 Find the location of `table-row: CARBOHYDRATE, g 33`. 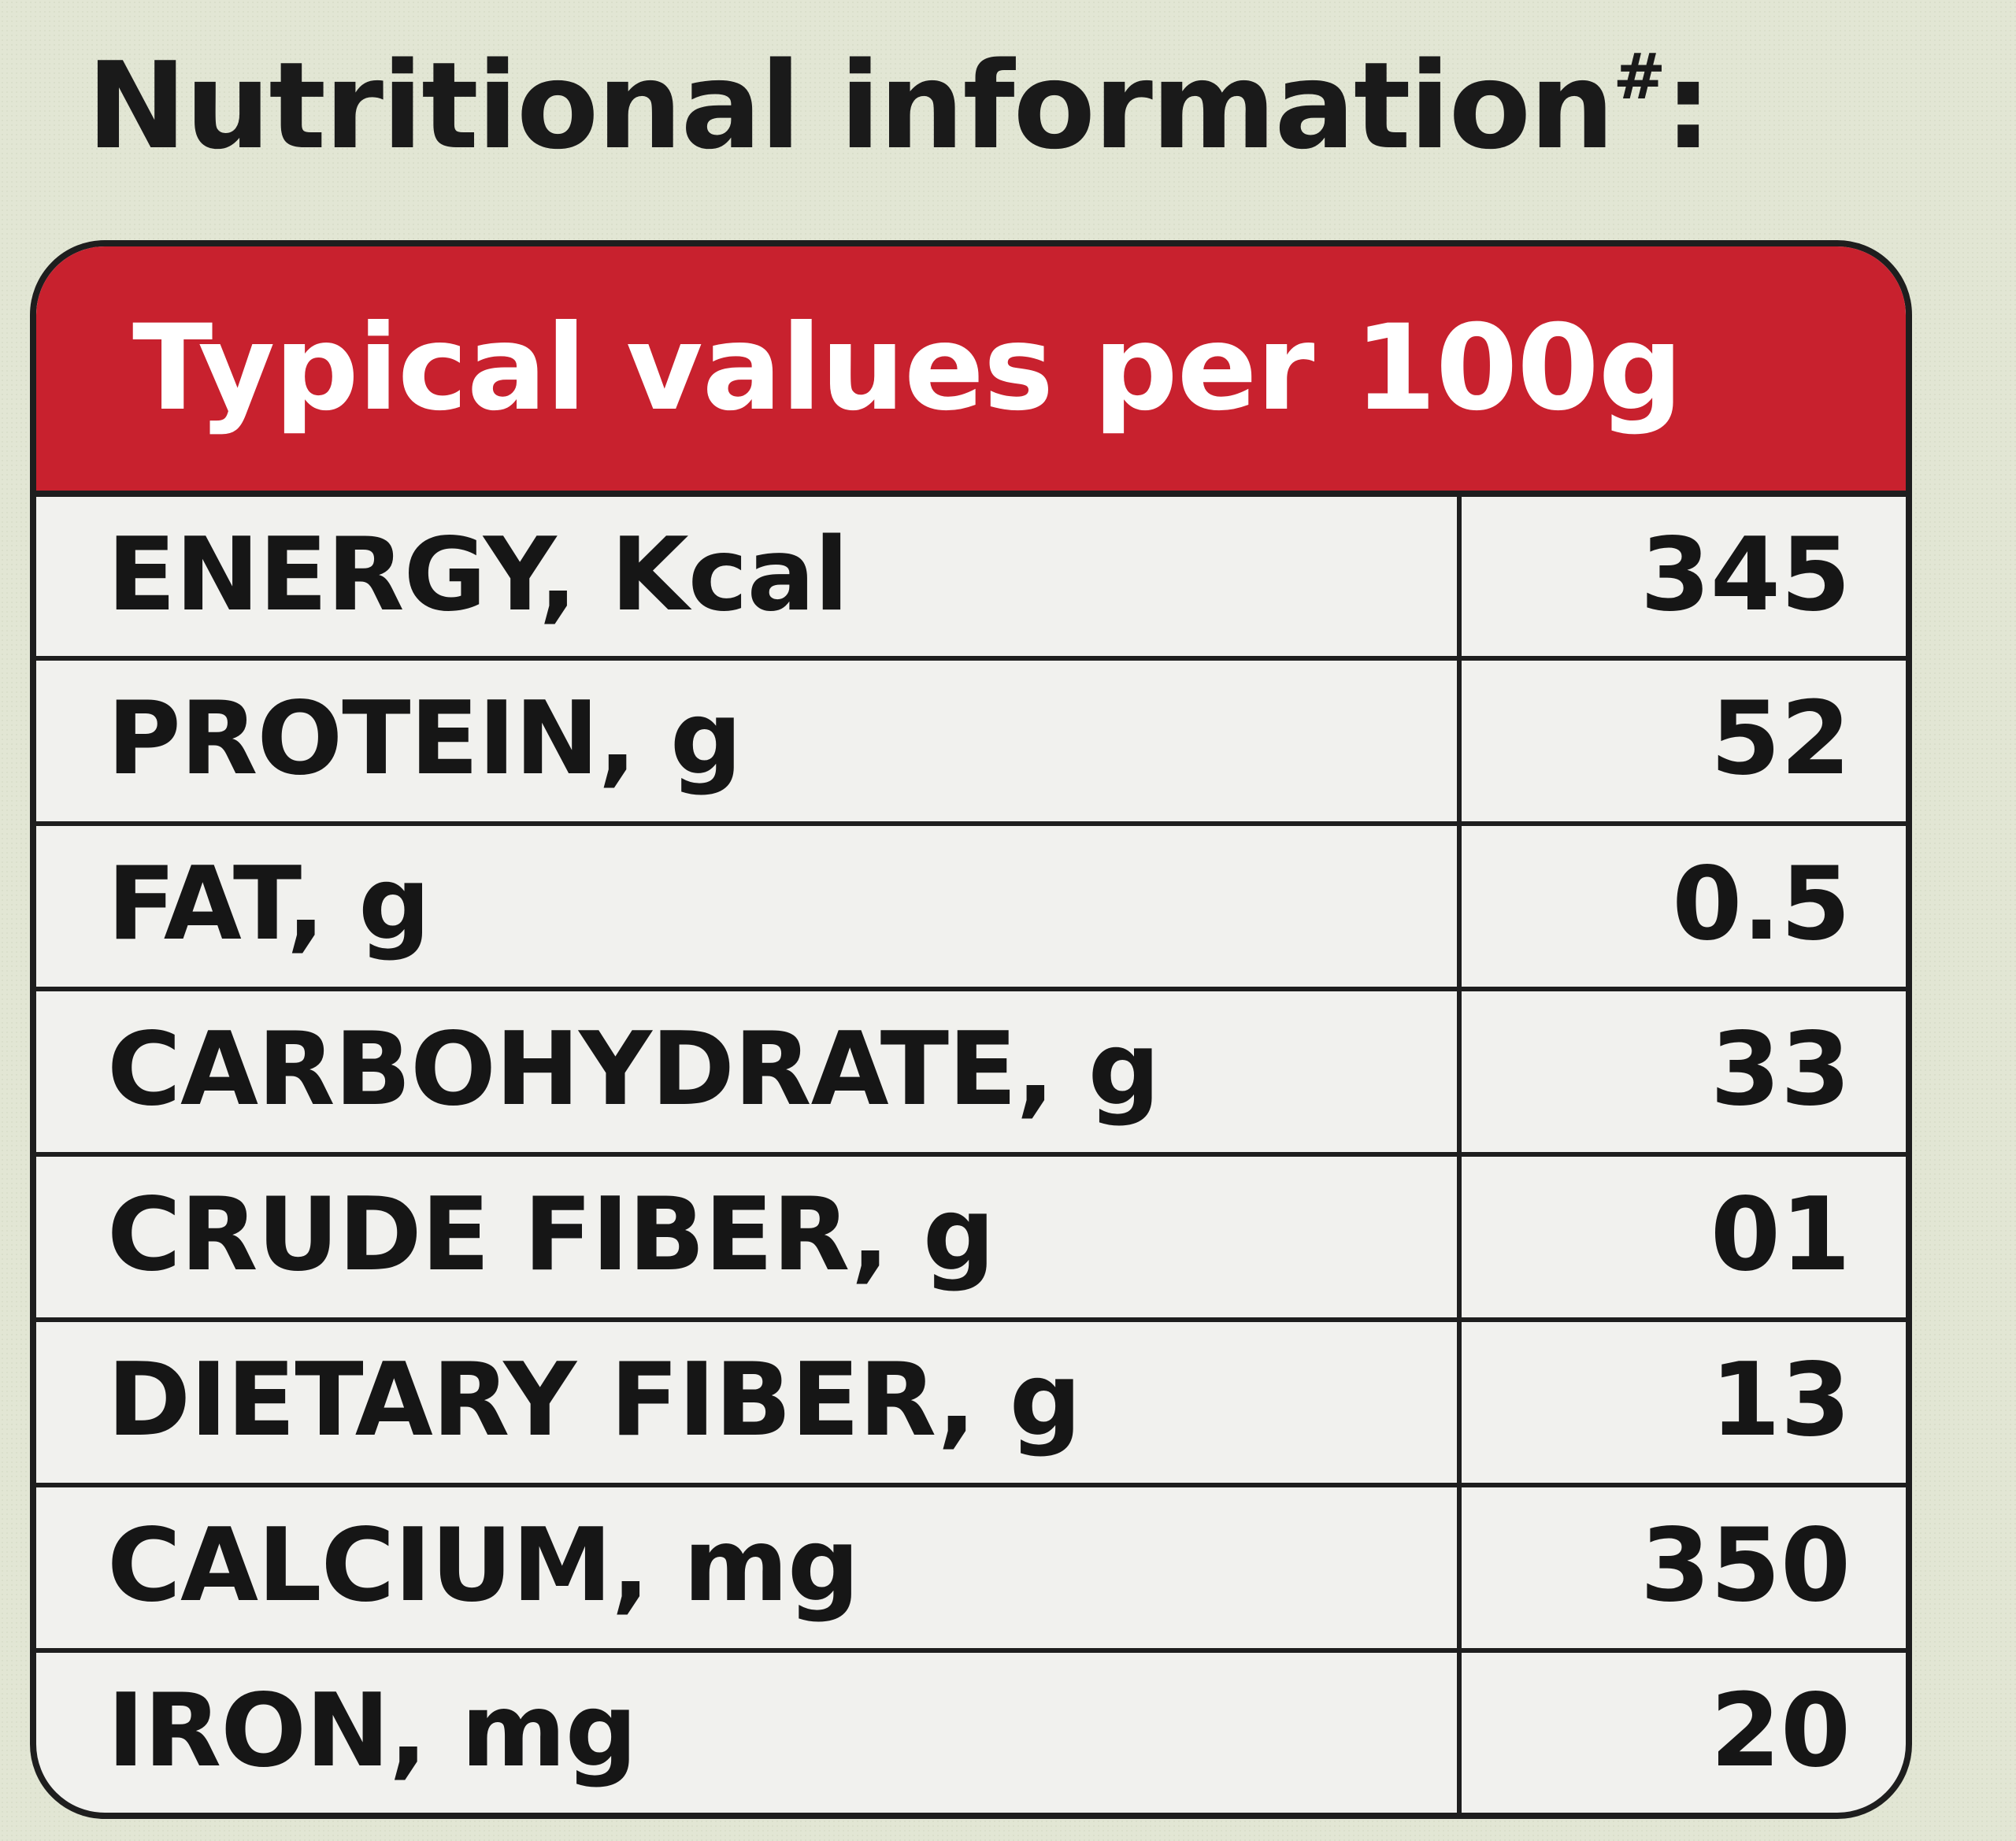

table-row: CARBOHYDRATE, g 33 is located at coordinates (971, 1069).